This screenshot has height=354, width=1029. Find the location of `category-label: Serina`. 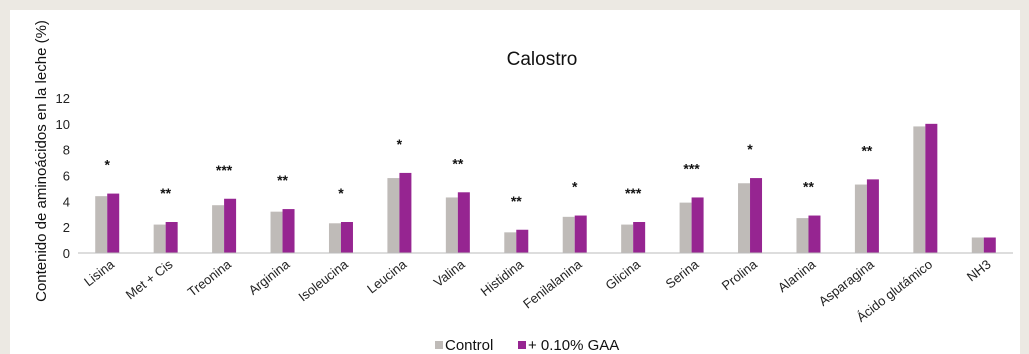

category-label: Serina is located at coordinates (682, 273).